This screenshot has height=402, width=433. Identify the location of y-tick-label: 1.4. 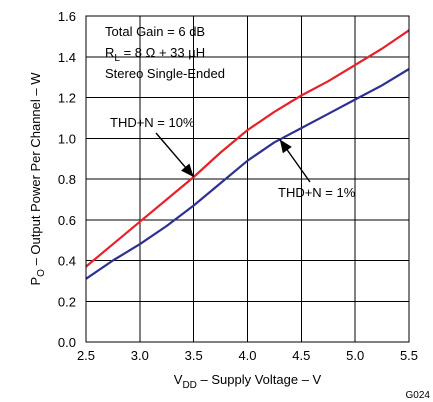
(67, 57).